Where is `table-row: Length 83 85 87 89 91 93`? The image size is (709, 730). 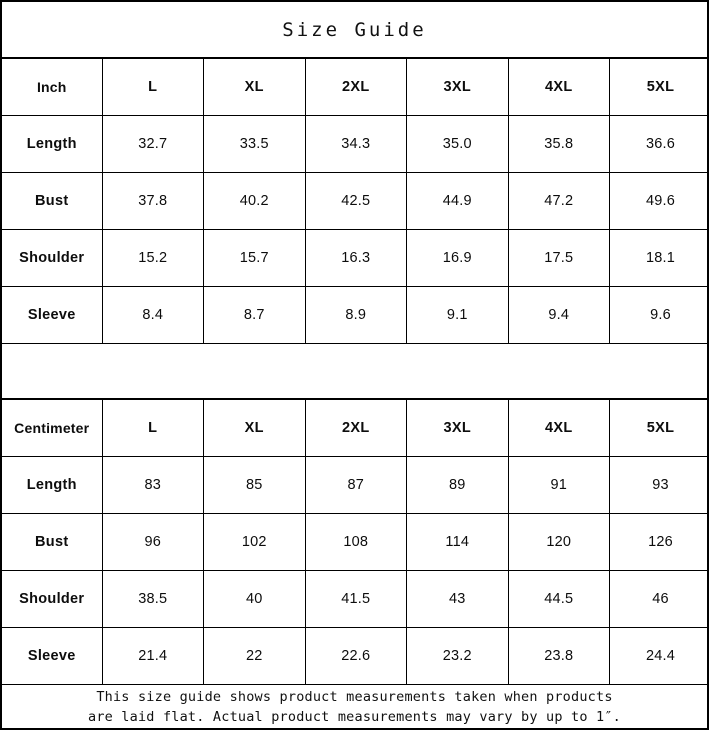
table-row: Length 83 85 87 89 91 93 is located at coordinates (355, 485).